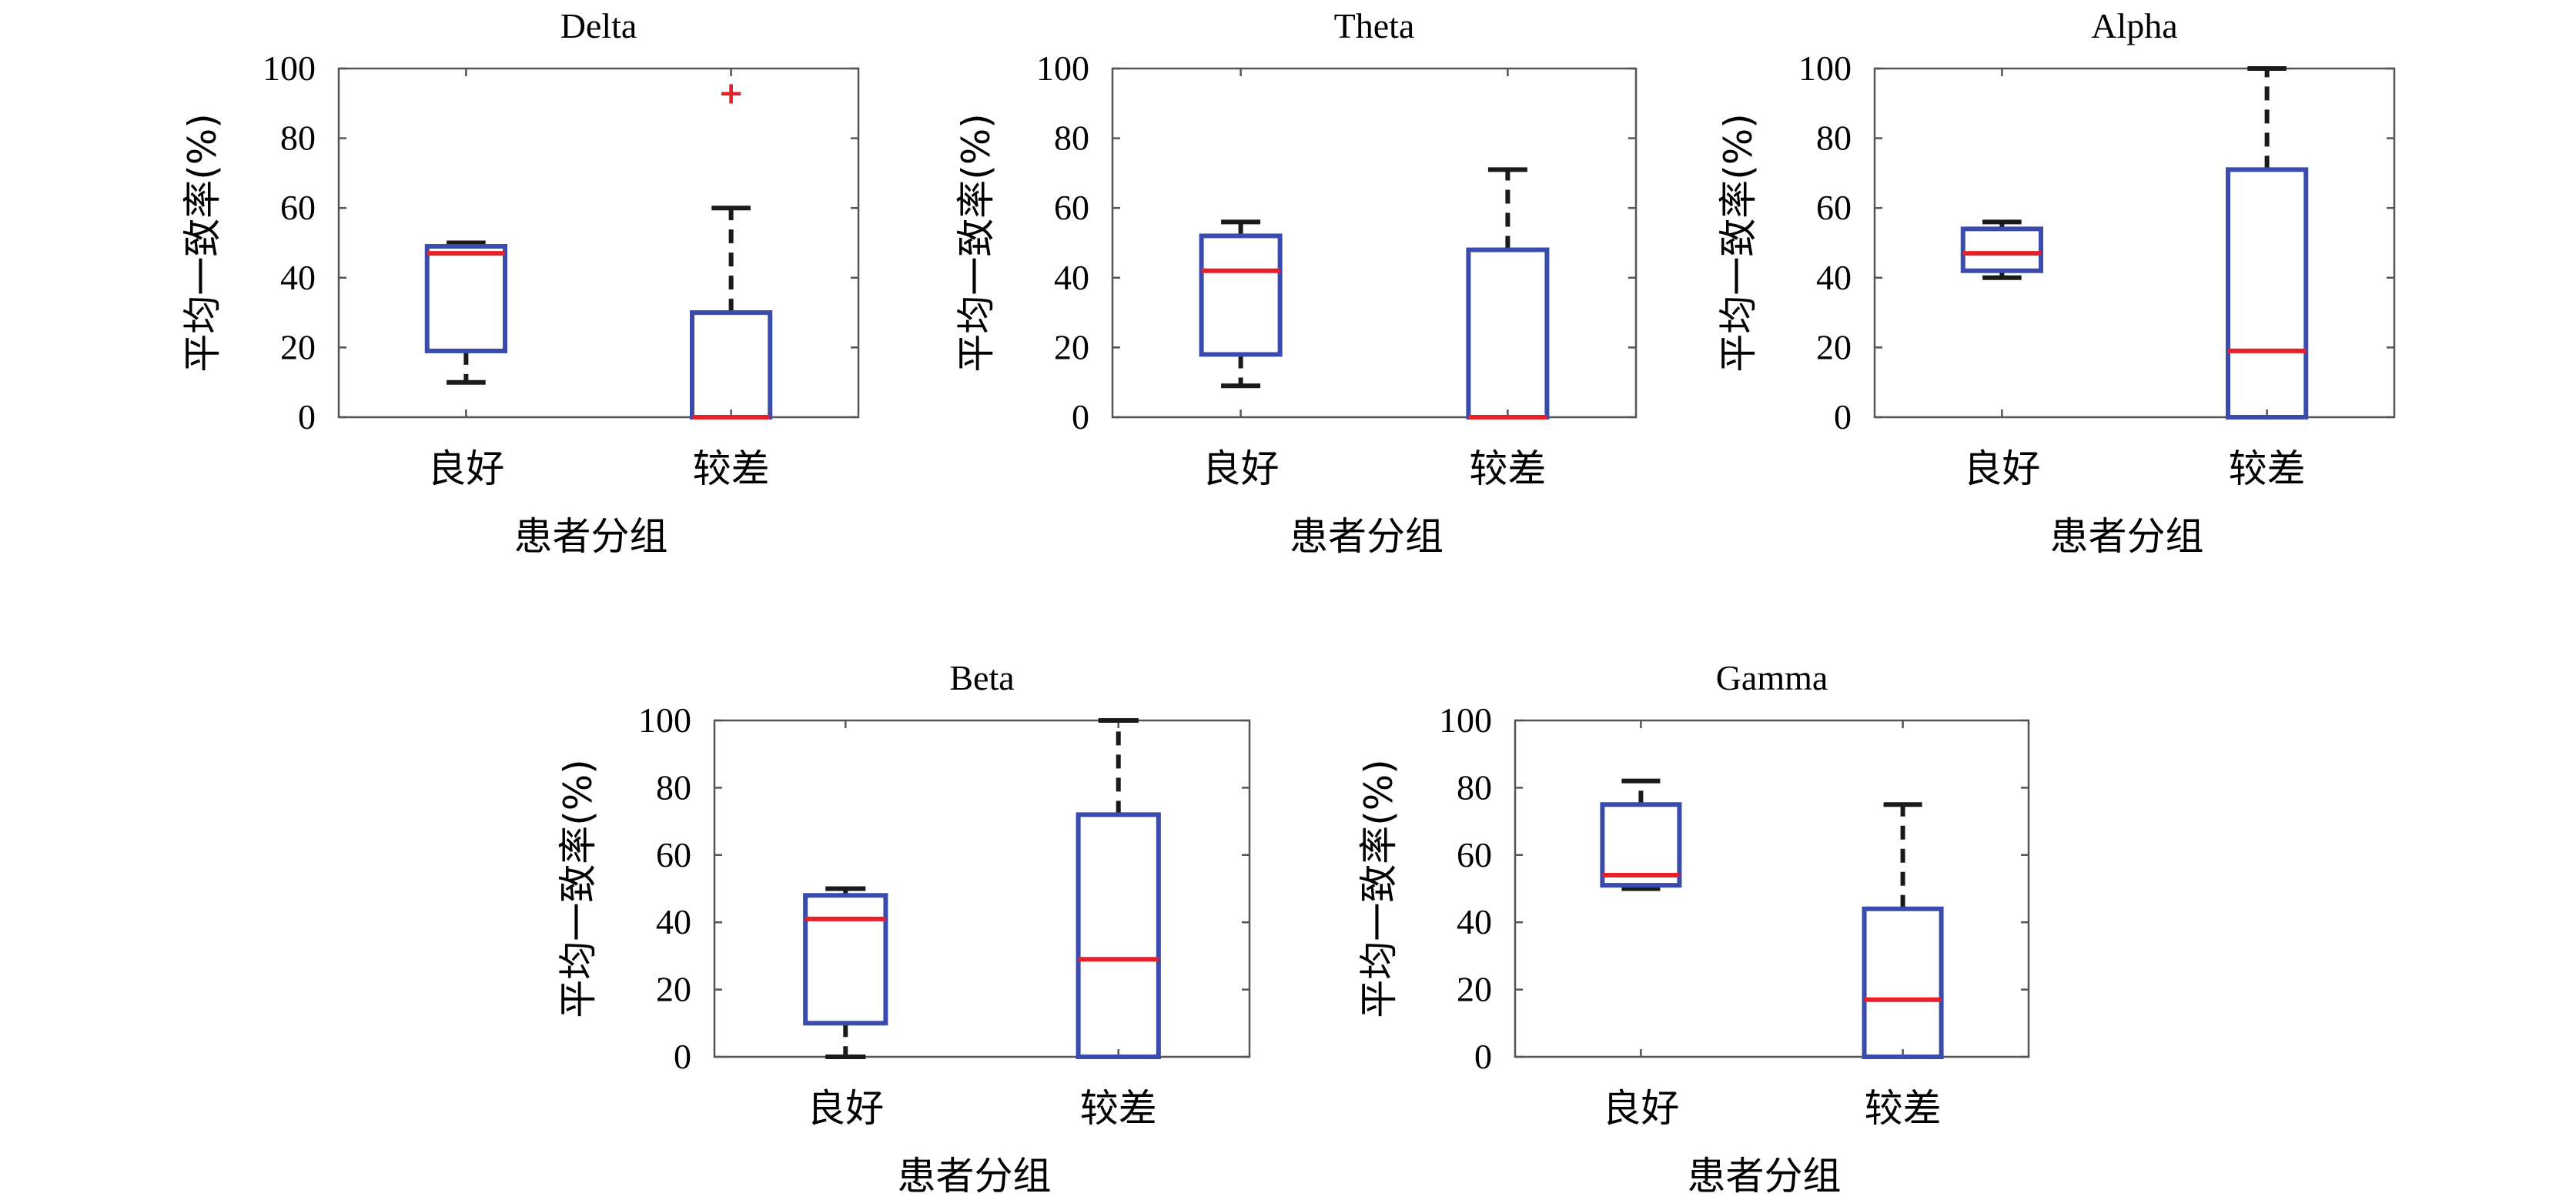 This screenshot has height=1200, width=2576. What do you see at coordinates (2134, 25) in the screenshot?
I see `panel-title: Alpha` at bounding box center [2134, 25].